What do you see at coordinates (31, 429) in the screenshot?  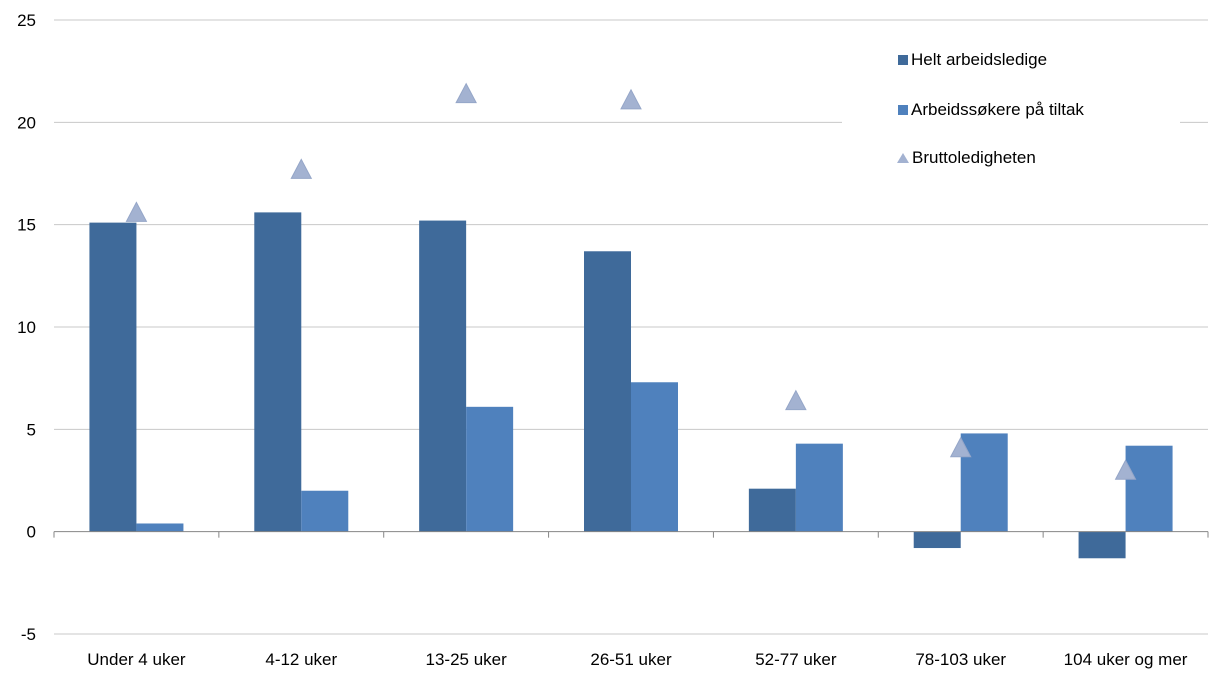 I see `y-tick-label: 5` at bounding box center [31, 429].